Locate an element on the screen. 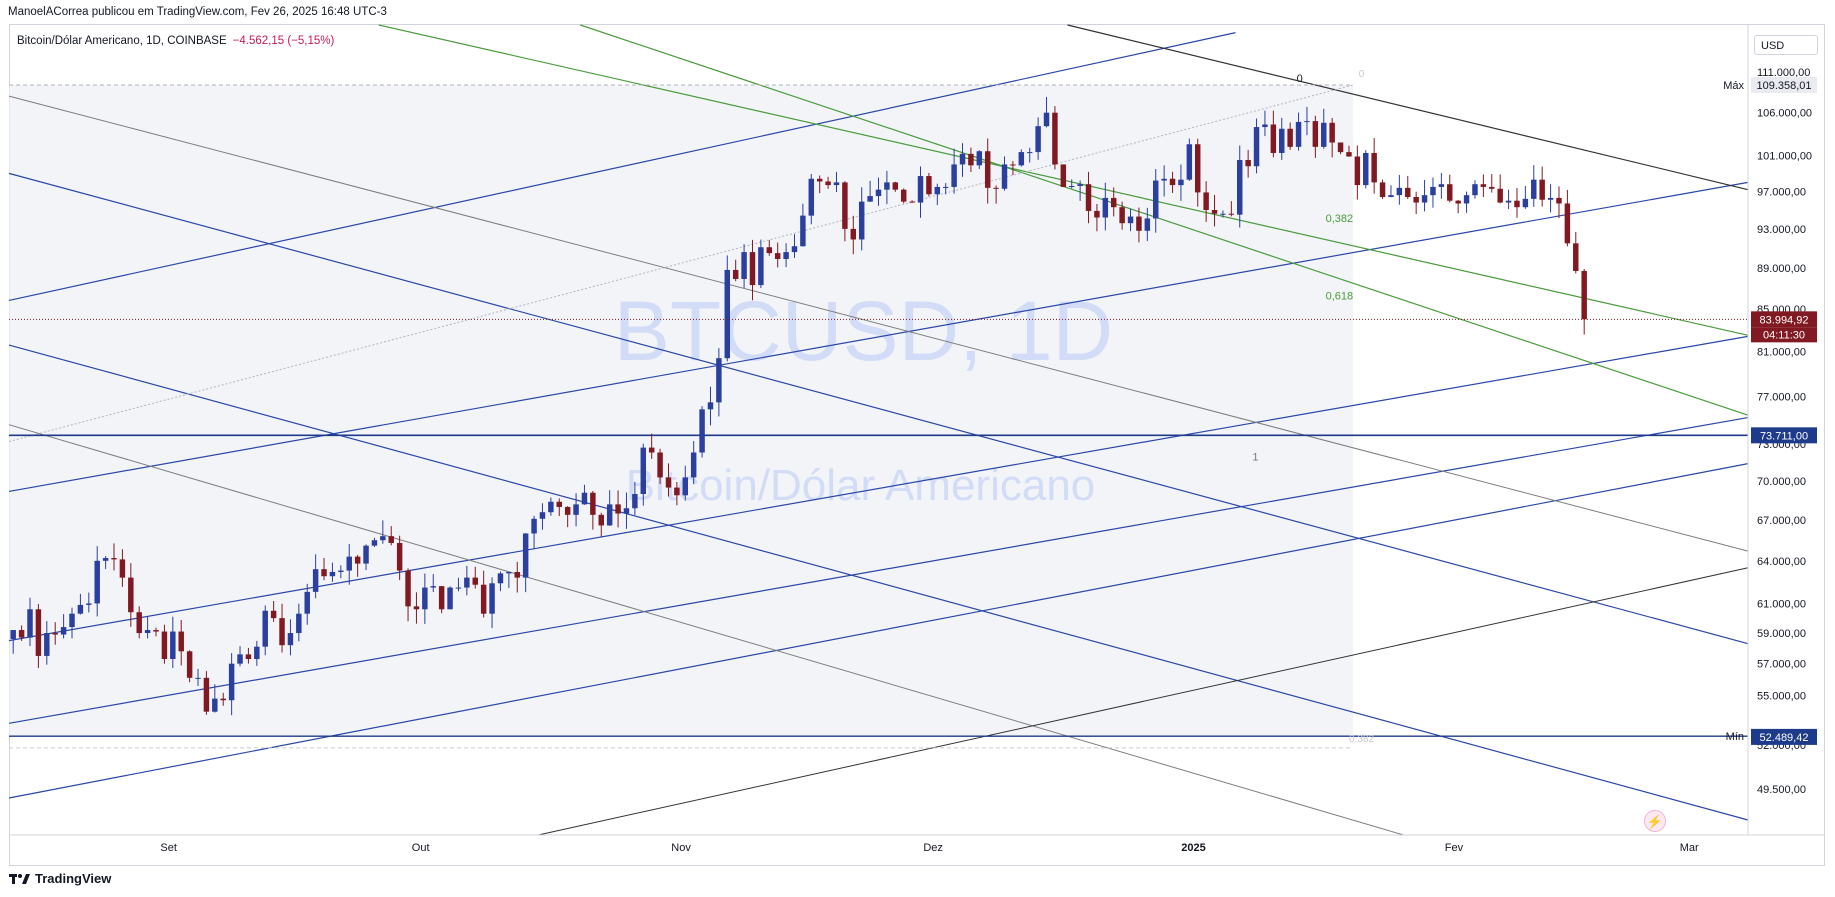 The height and width of the screenshot is (897, 1835). price-tick-label: 93.000,00 is located at coordinates (1781, 230).